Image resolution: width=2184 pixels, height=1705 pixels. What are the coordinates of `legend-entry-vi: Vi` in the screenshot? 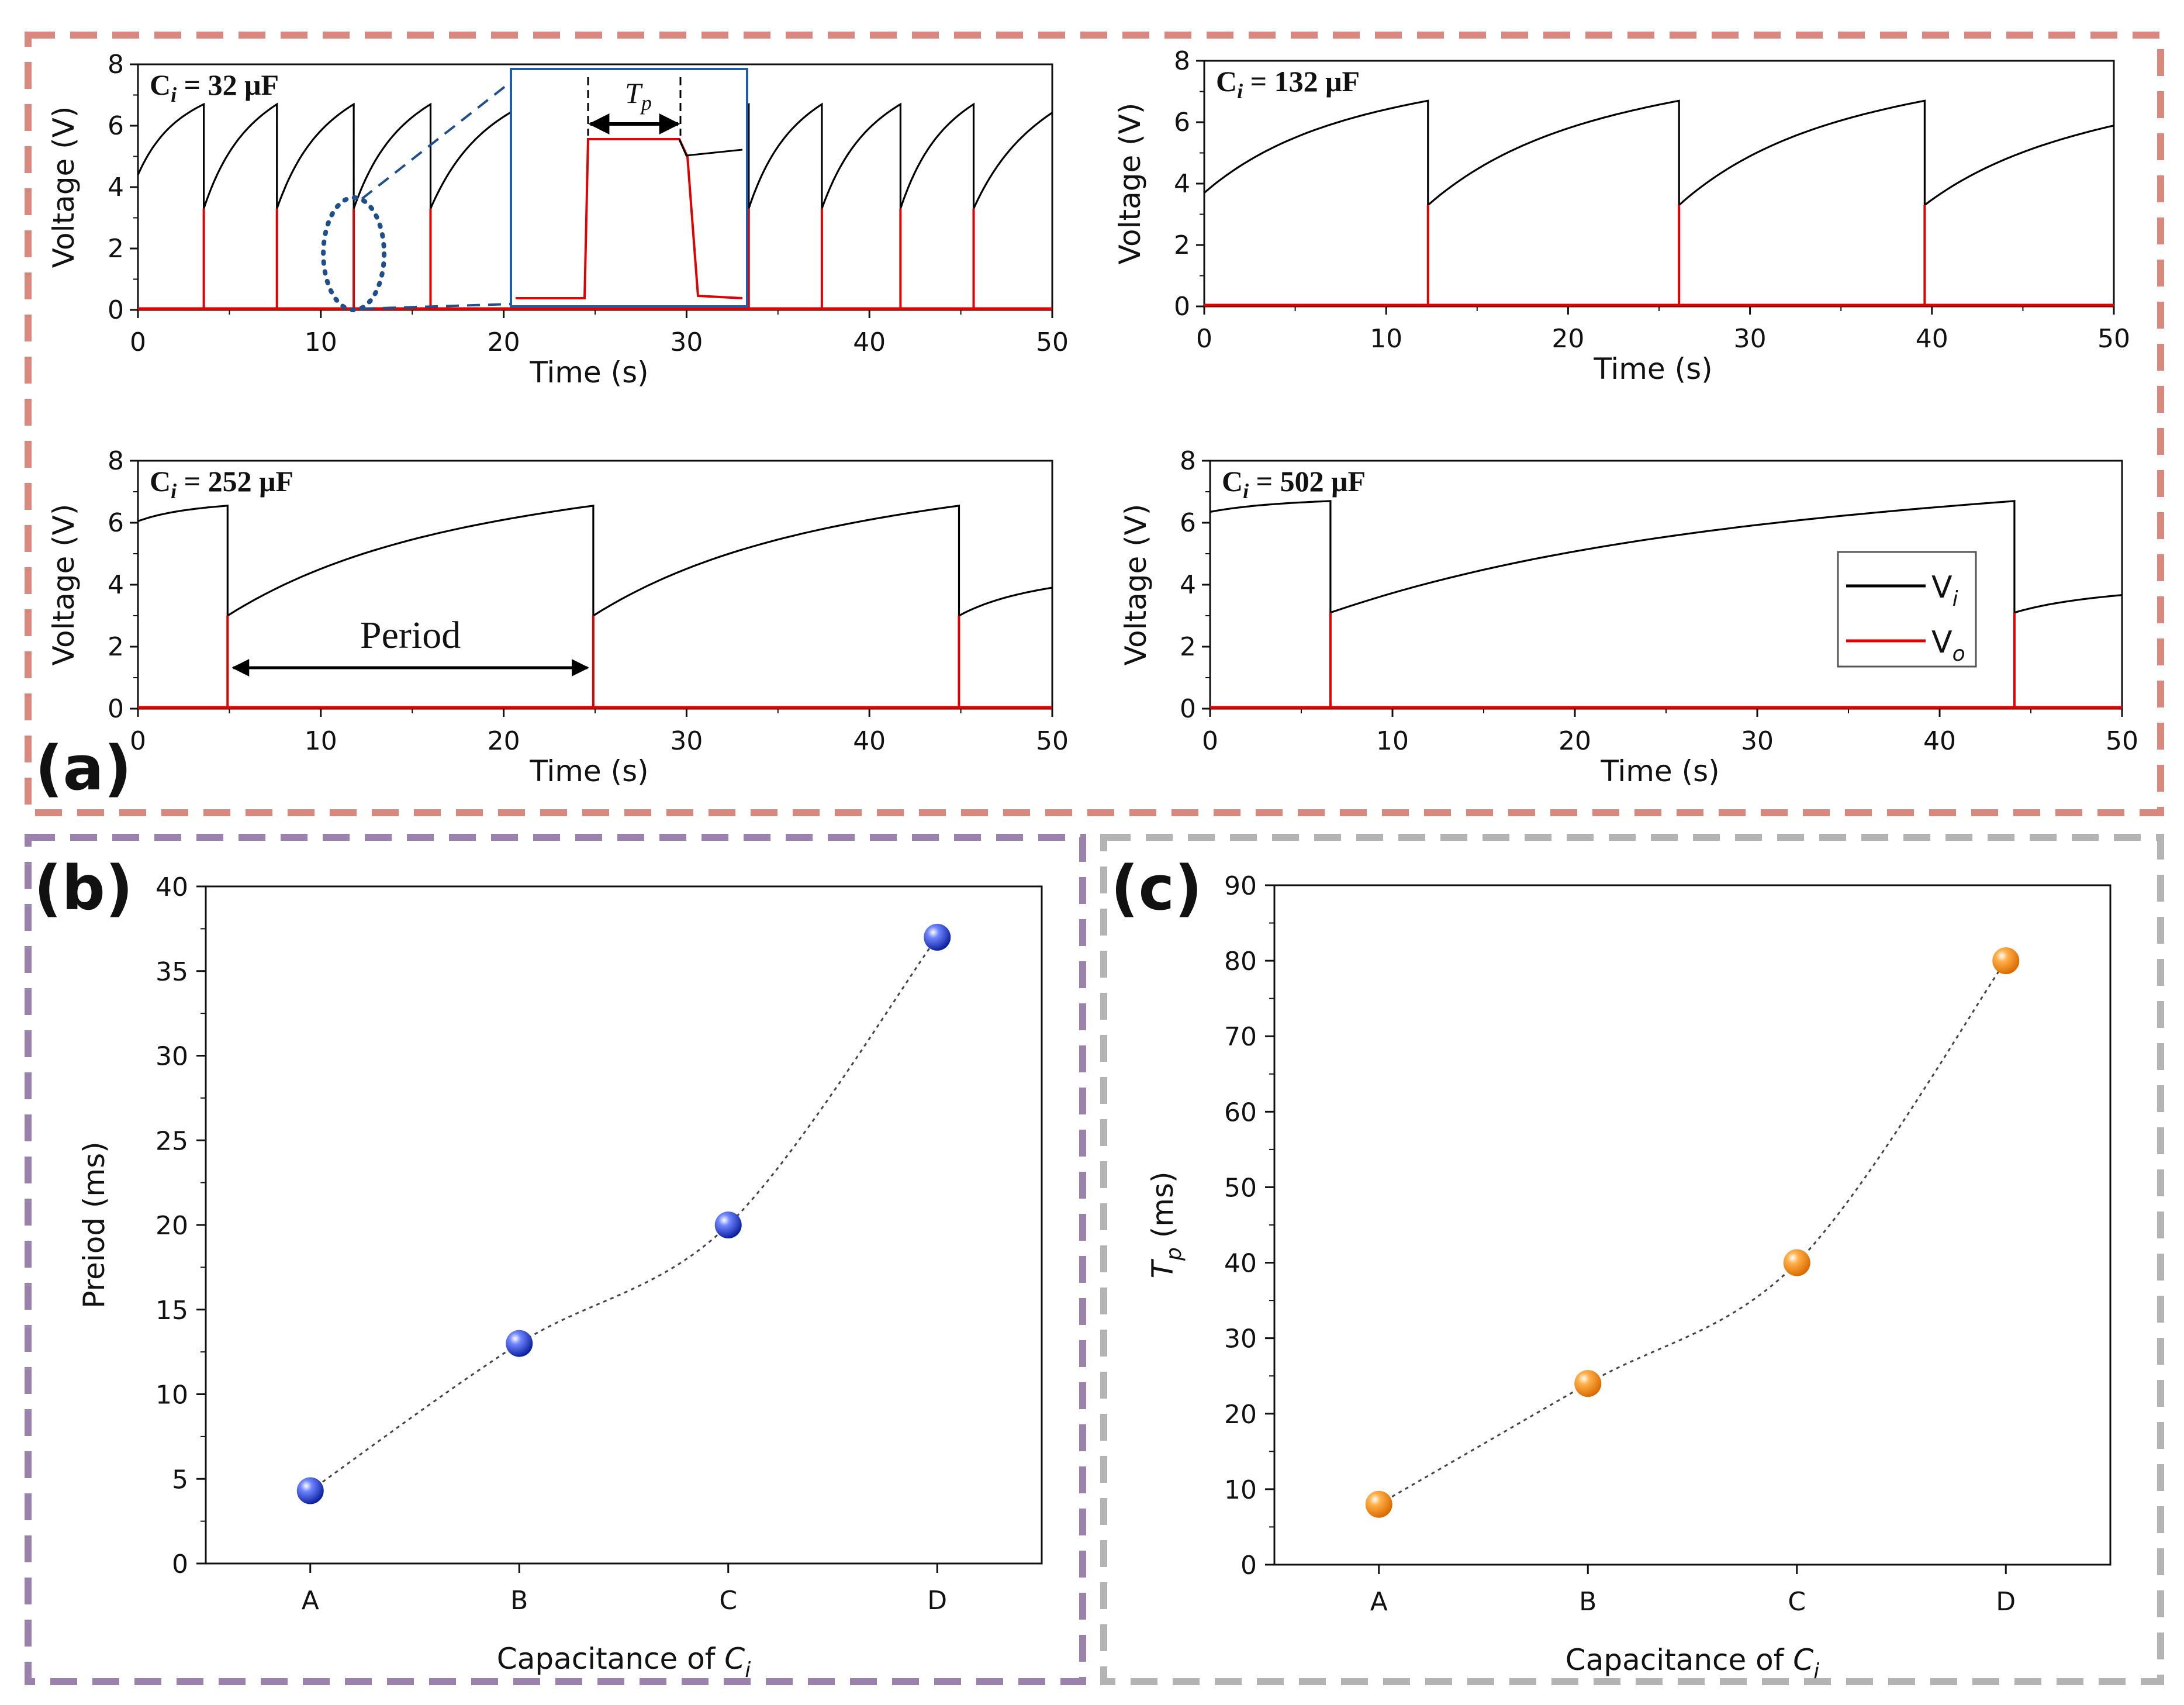 It's located at (1944, 590).